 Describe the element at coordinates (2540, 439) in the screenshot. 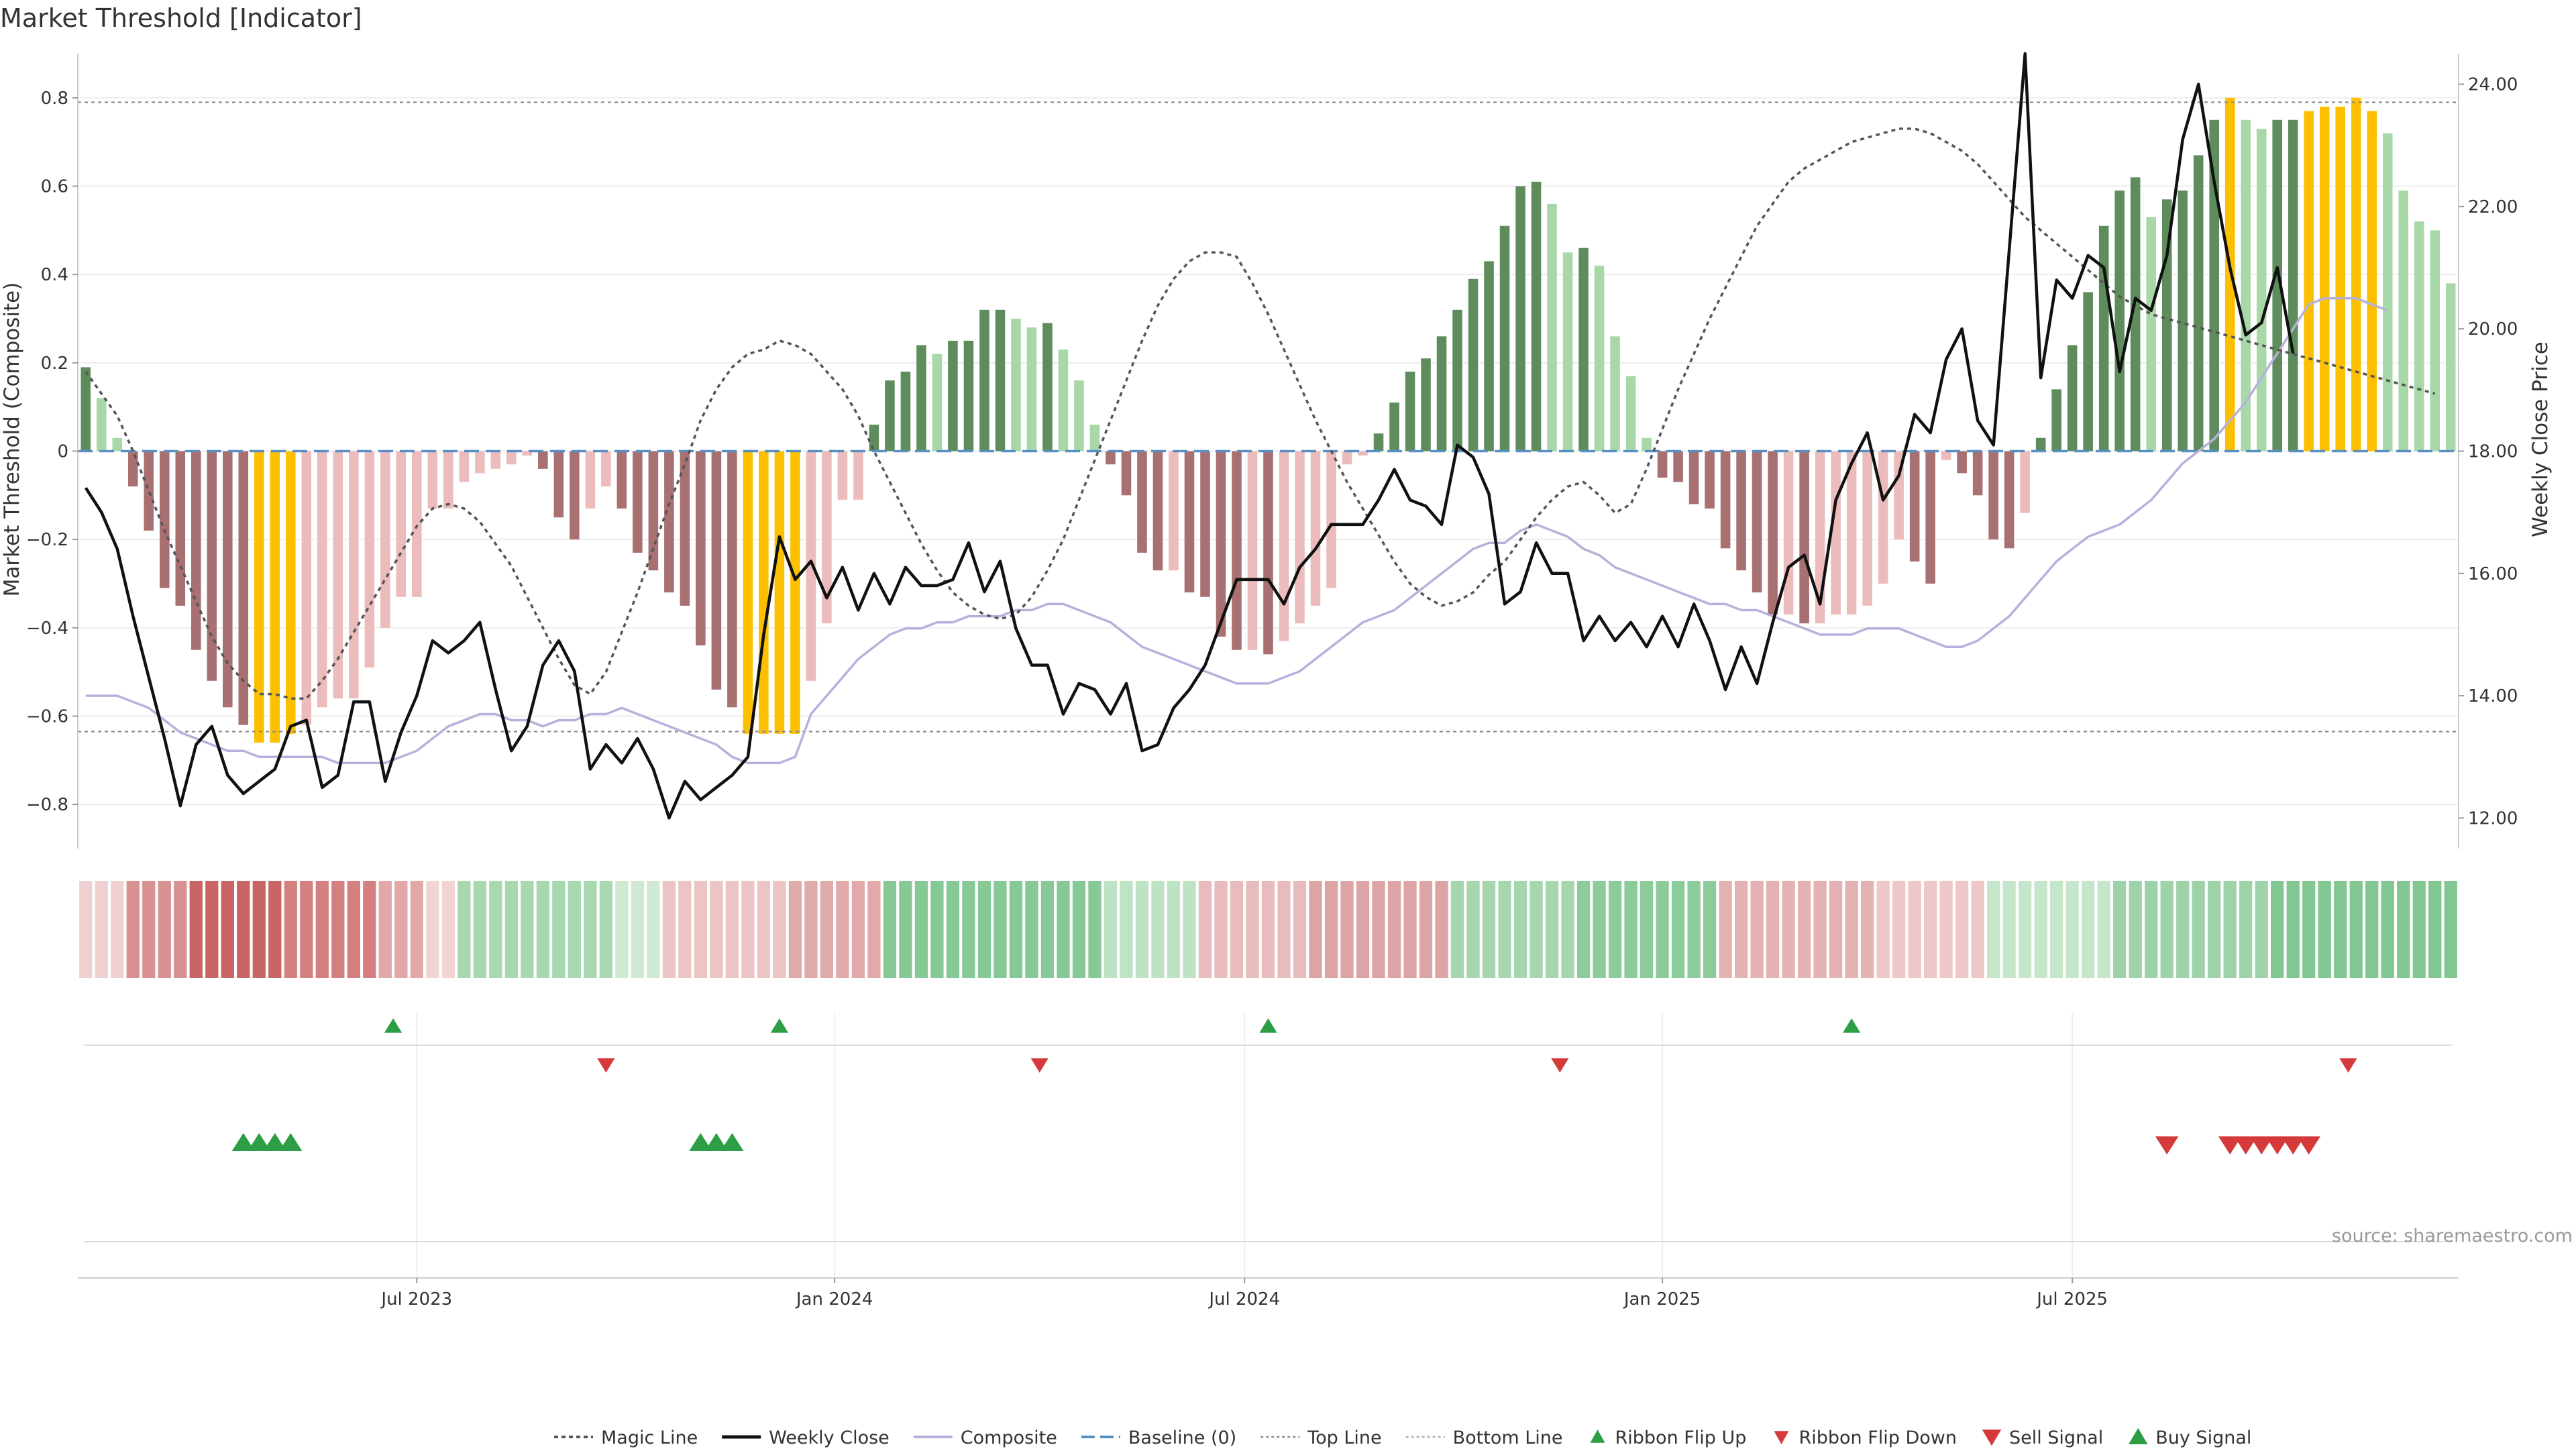

I see `y-axis-right-label: Weekly Close Price` at that location.